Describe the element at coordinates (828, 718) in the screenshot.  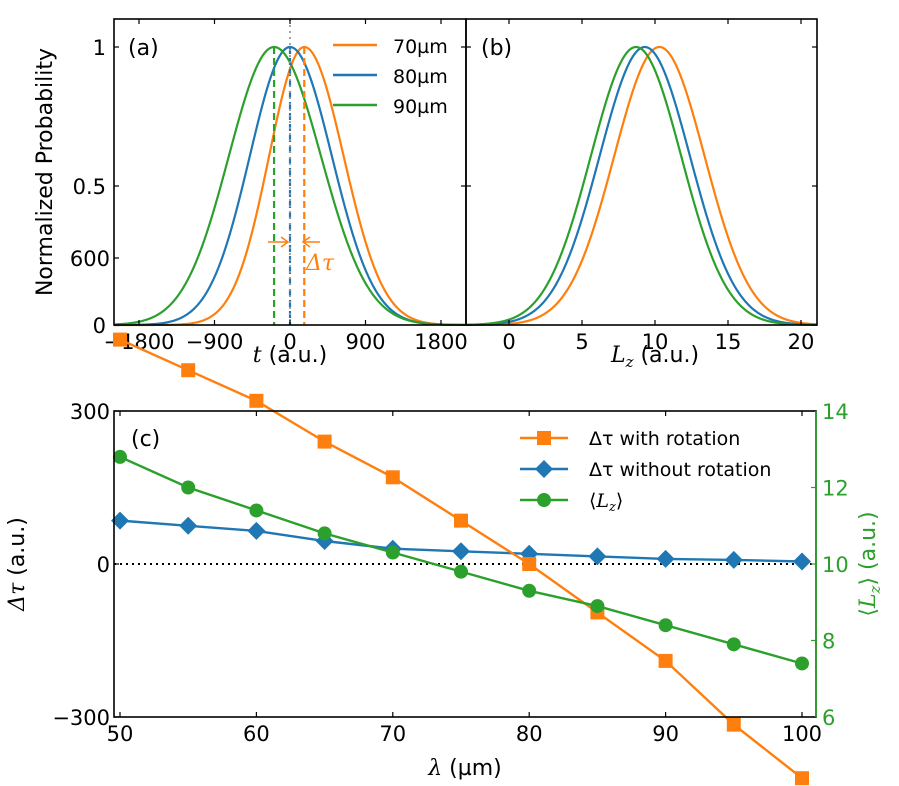
I see `y-right-tick-label: 6` at that location.